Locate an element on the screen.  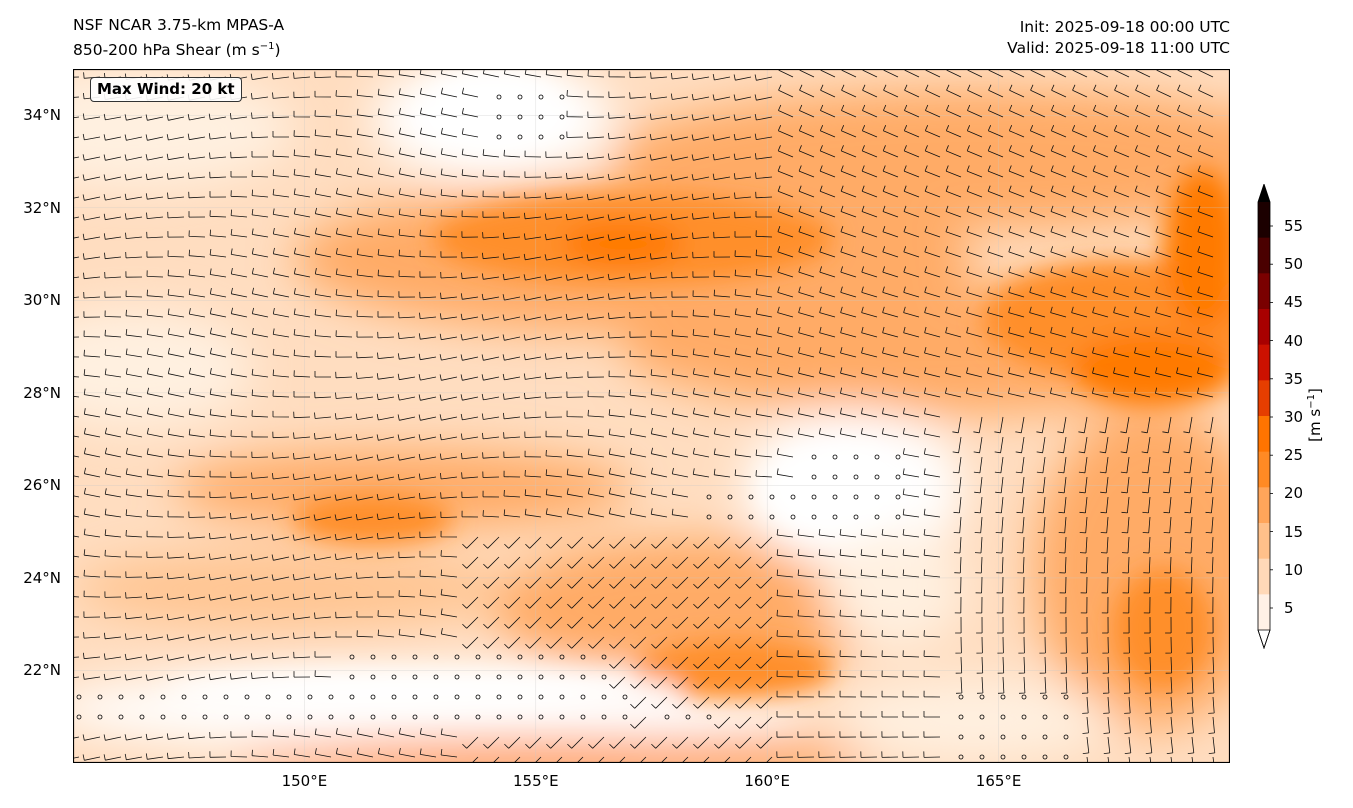
valid-time: Valid: 2025-09-18 11:00 UTC is located at coordinates (1118, 48).